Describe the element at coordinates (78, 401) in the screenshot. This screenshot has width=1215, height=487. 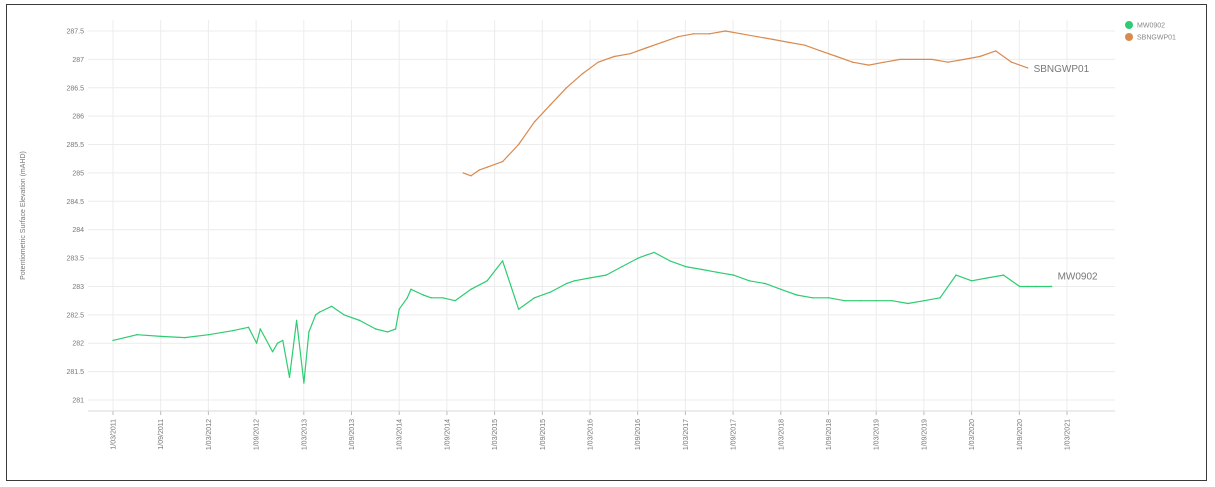
I see `y-tick-label: 281` at that location.